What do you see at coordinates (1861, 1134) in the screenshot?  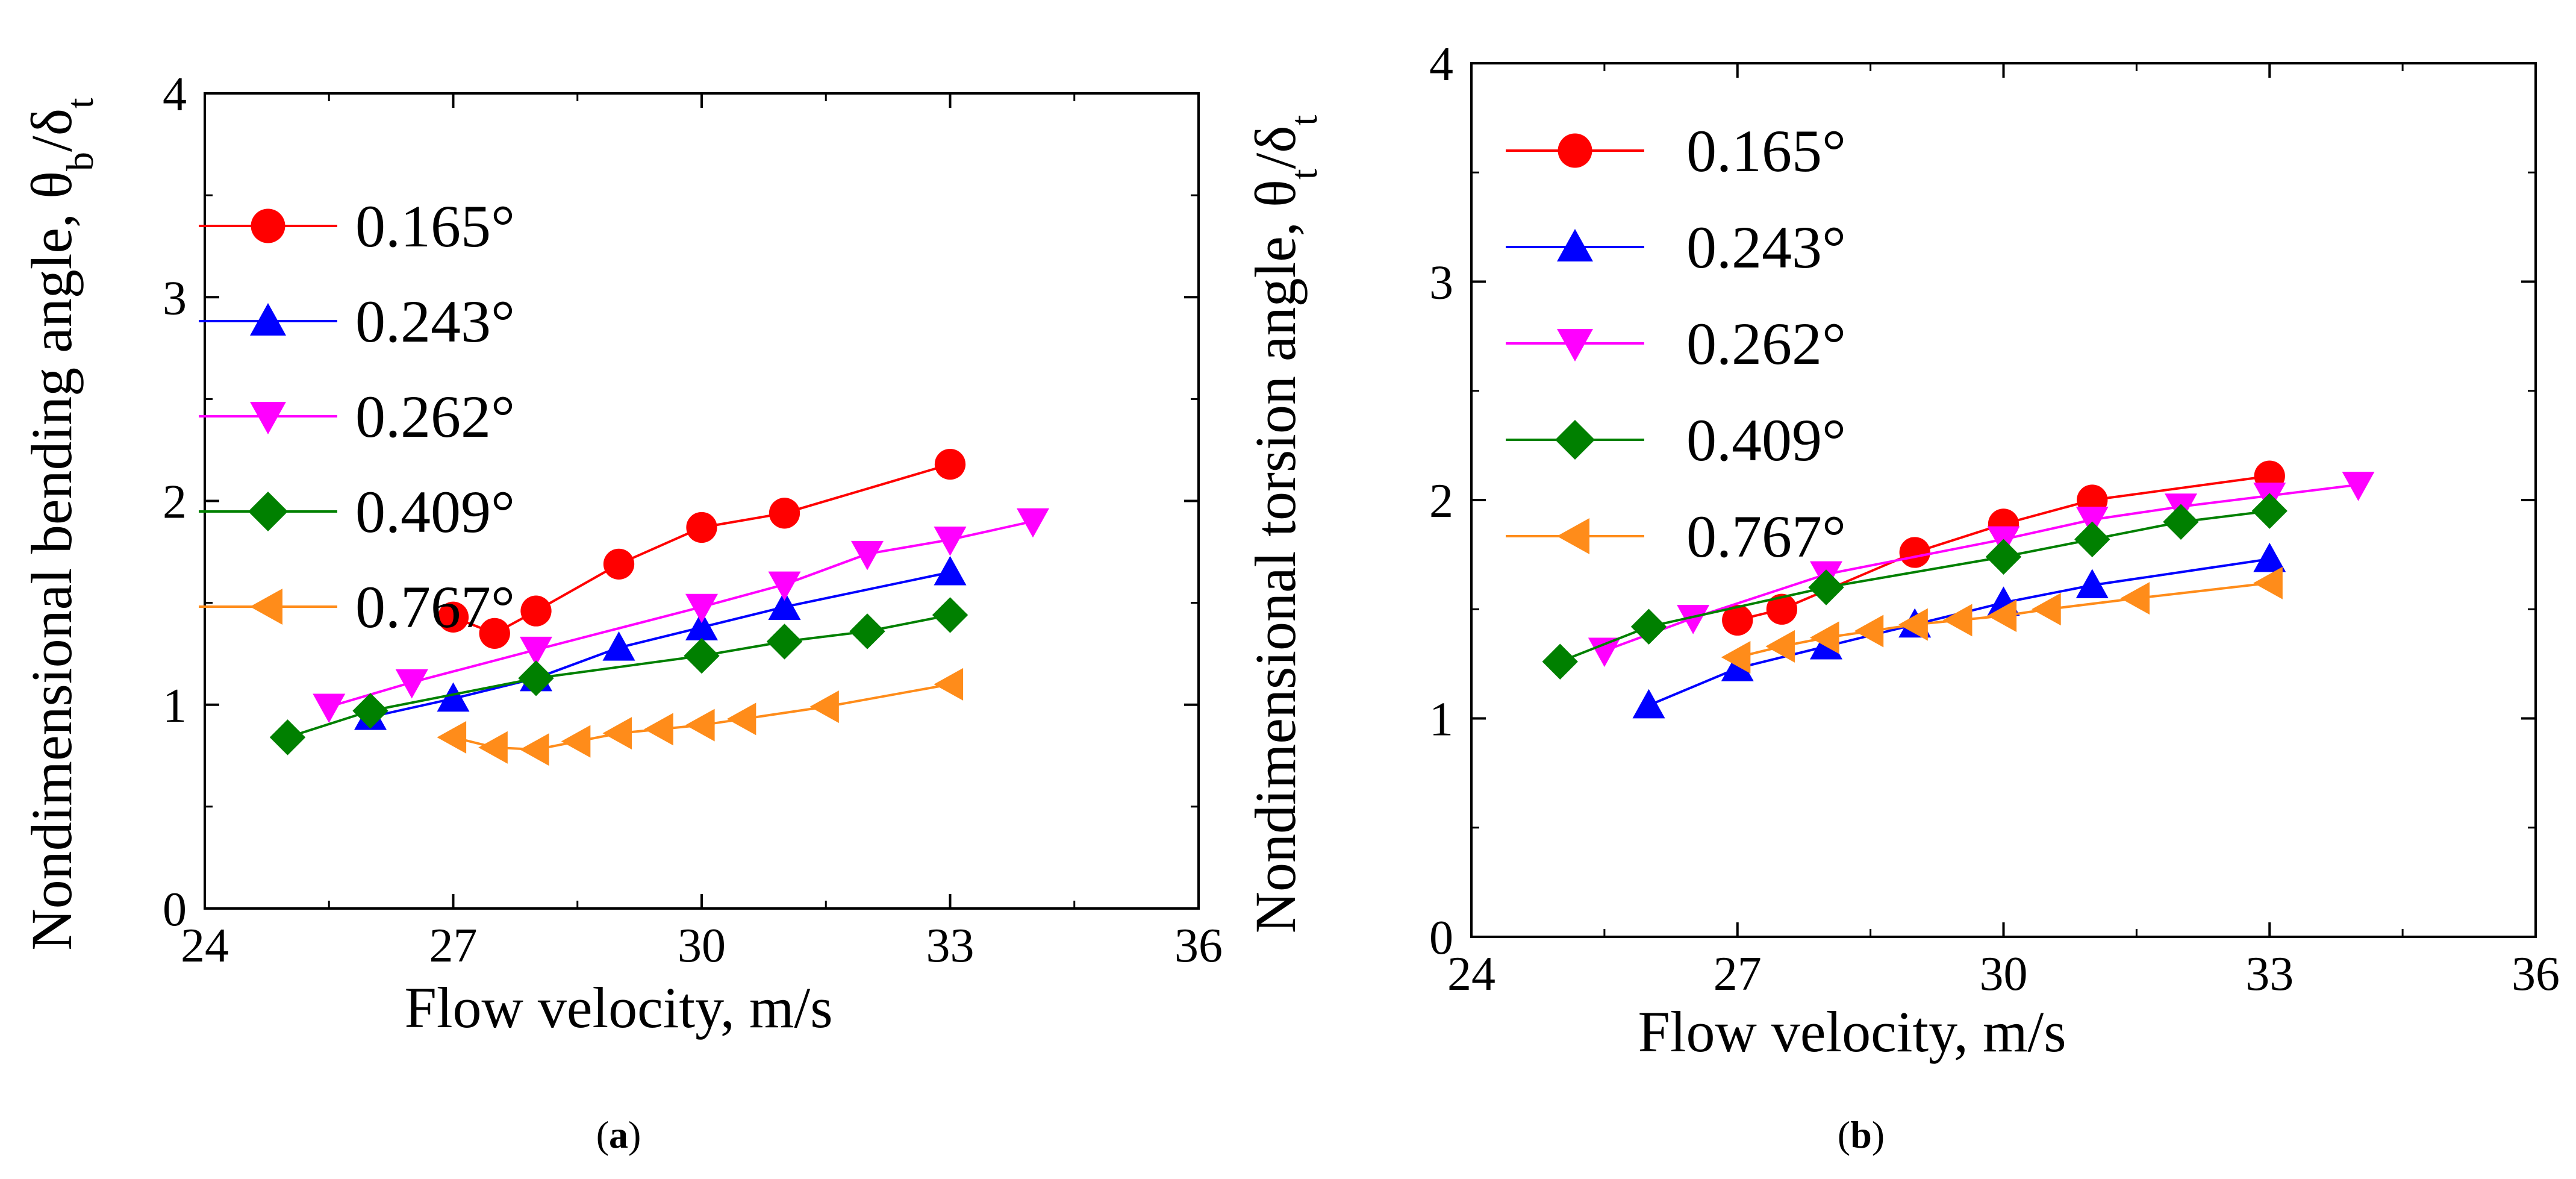 I see `panel-b-caption: (b)` at bounding box center [1861, 1134].